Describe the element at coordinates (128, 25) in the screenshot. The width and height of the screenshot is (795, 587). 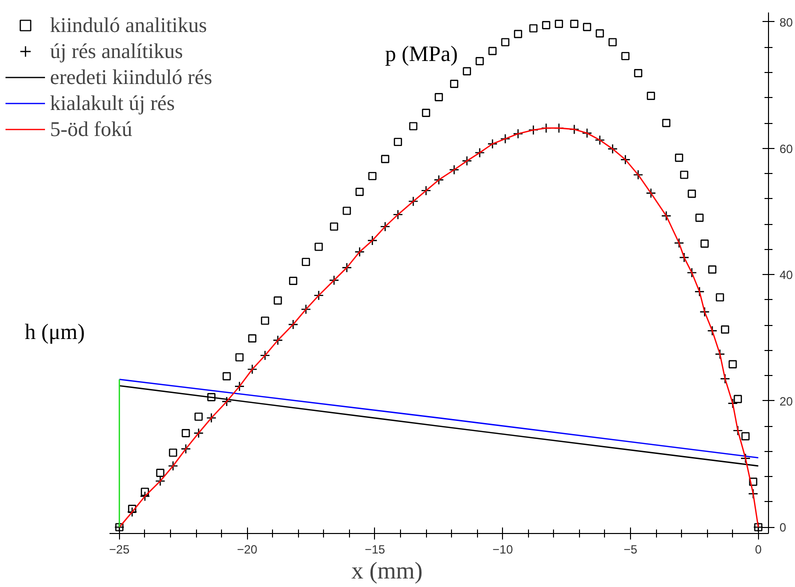
I see `legend-label: kiinduló analitikus` at that location.